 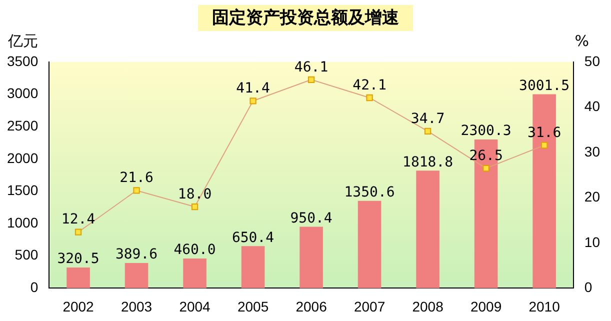 I want to click on x-tick-label: 2010, so click(x=544, y=306).